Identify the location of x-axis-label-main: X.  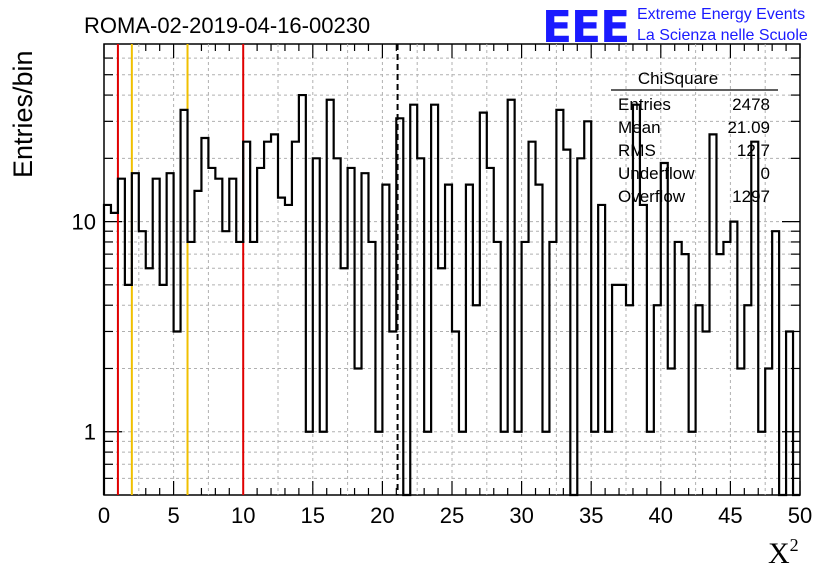
(779, 553).